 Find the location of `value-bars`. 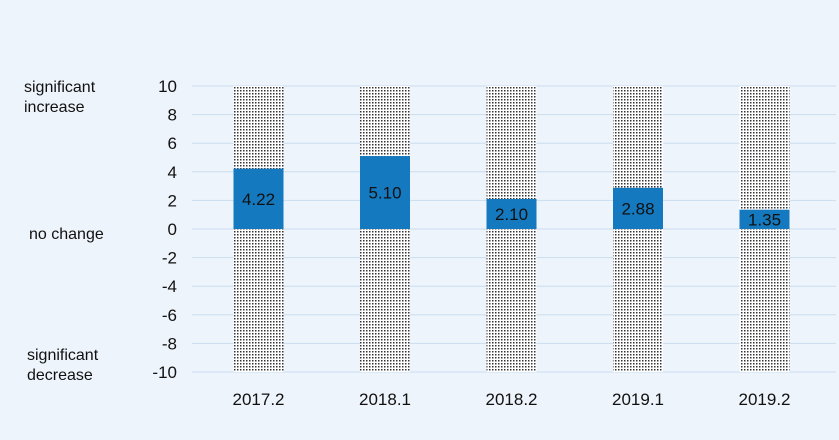

value-bars is located at coordinates (511, 192).